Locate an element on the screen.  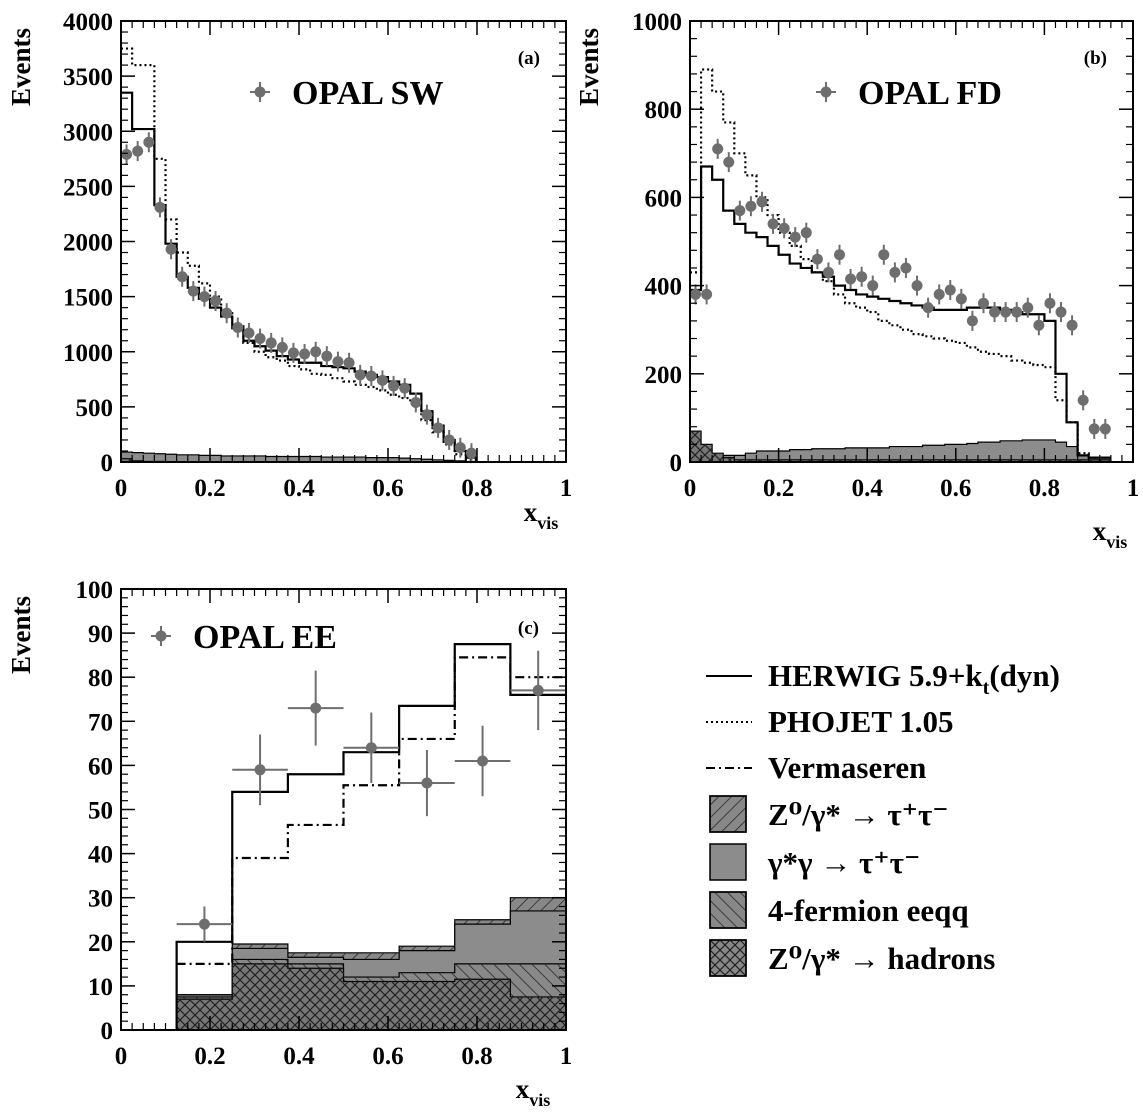
y-tick-label: 500 is located at coordinates (95, 408).